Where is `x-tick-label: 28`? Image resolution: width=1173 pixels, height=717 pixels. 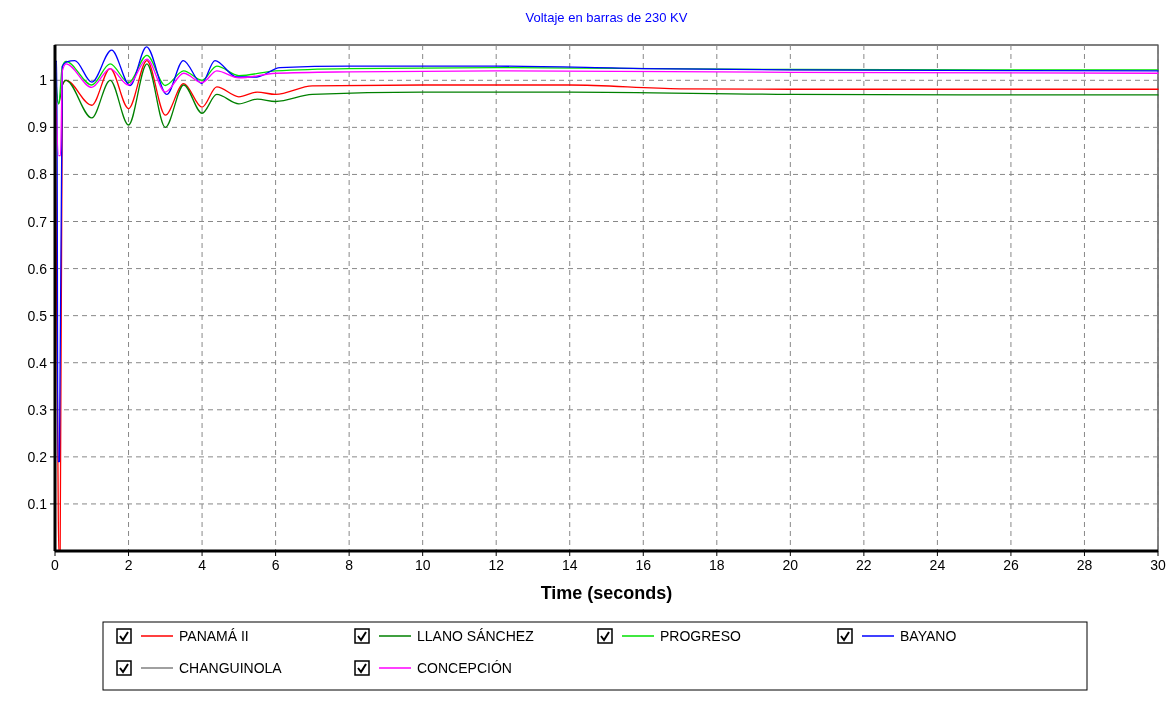 x-tick-label: 28 is located at coordinates (1084, 565).